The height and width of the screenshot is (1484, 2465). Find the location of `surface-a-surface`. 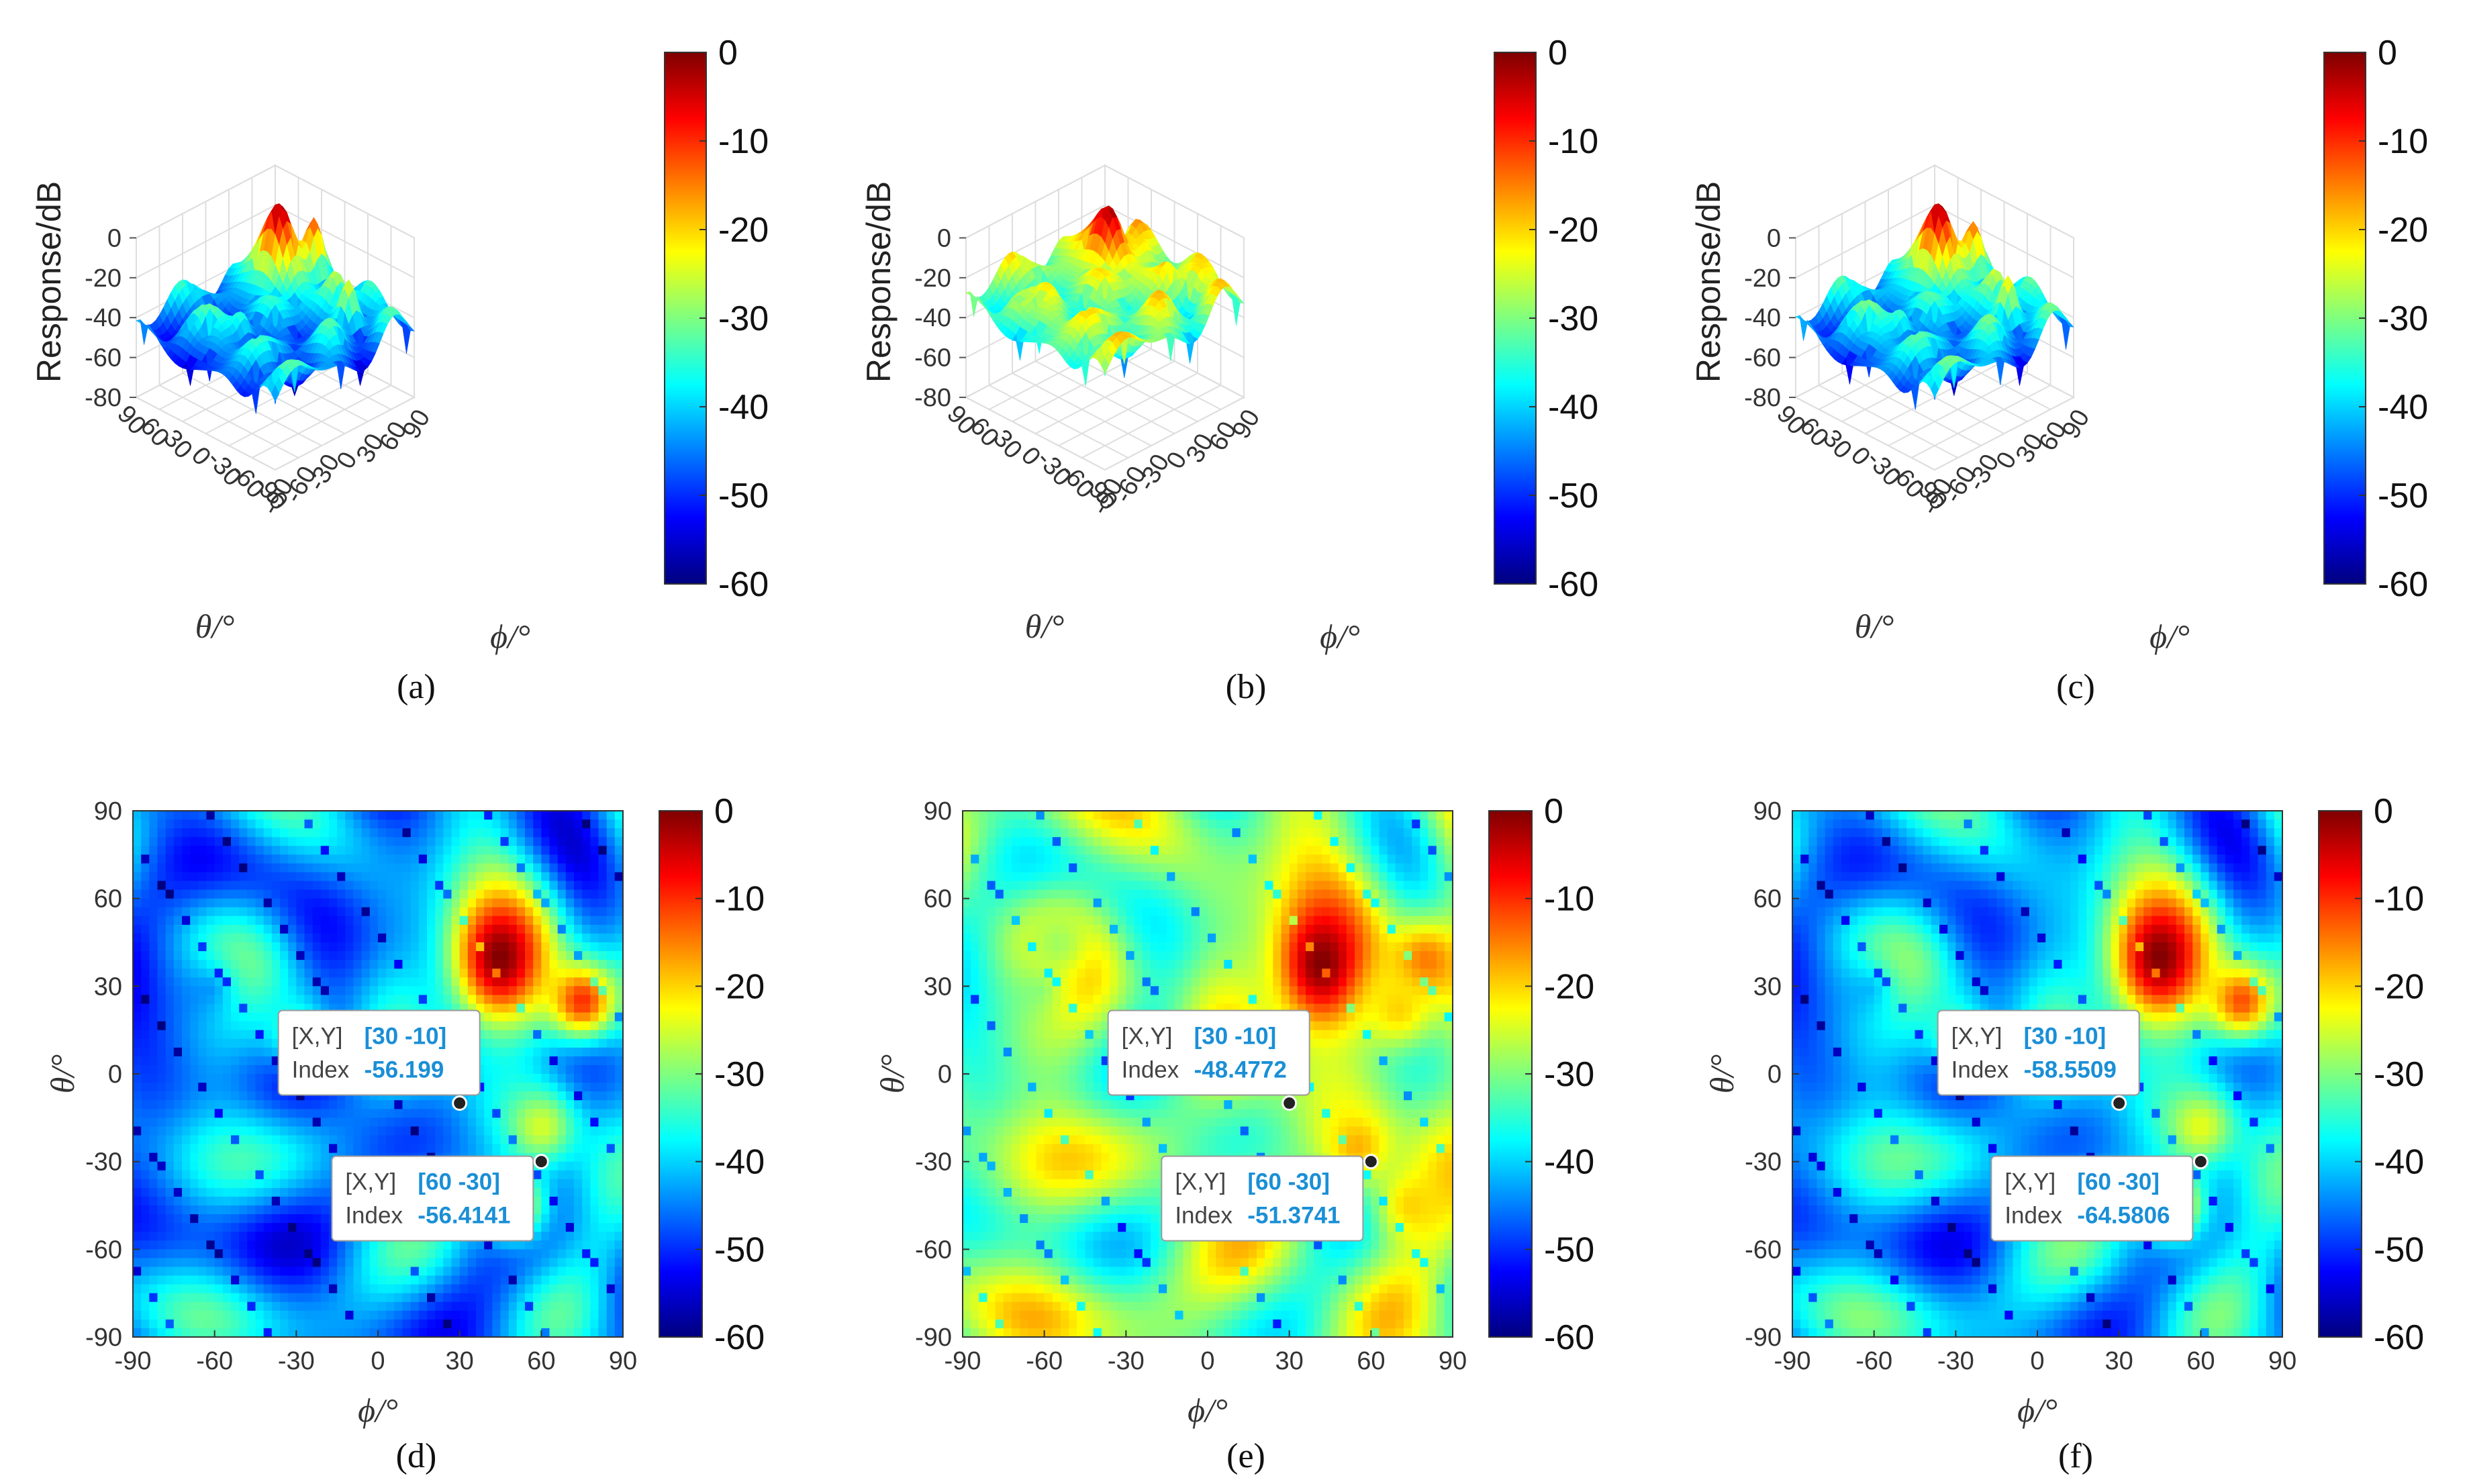

surface-a-surface is located at coordinates (275, 309).